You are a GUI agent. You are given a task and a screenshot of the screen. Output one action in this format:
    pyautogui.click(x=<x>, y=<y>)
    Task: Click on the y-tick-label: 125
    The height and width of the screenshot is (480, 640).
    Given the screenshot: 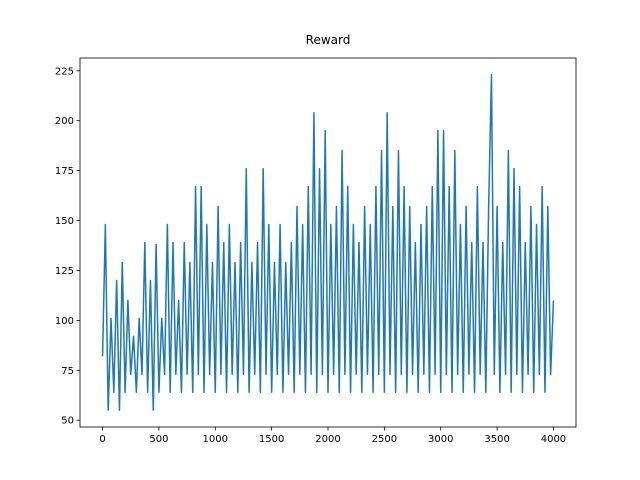 What is the action you would take?
    pyautogui.click(x=64, y=271)
    